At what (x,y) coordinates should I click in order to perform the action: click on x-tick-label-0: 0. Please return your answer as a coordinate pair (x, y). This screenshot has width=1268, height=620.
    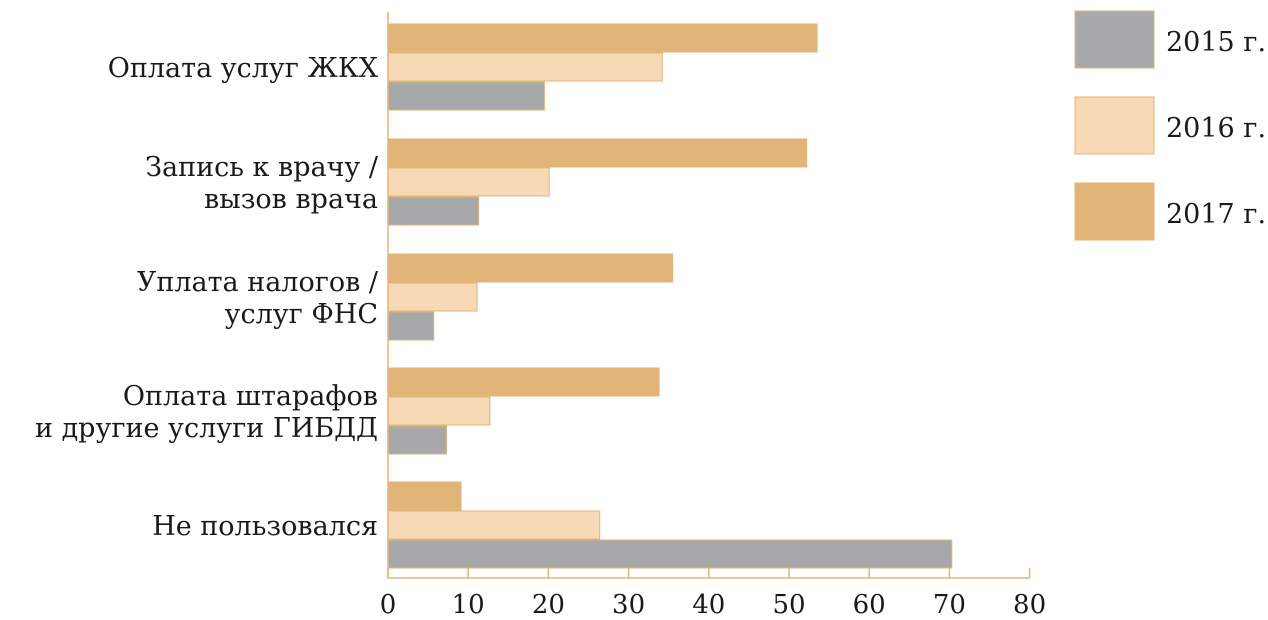
    Looking at the image, I should click on (388, 605).